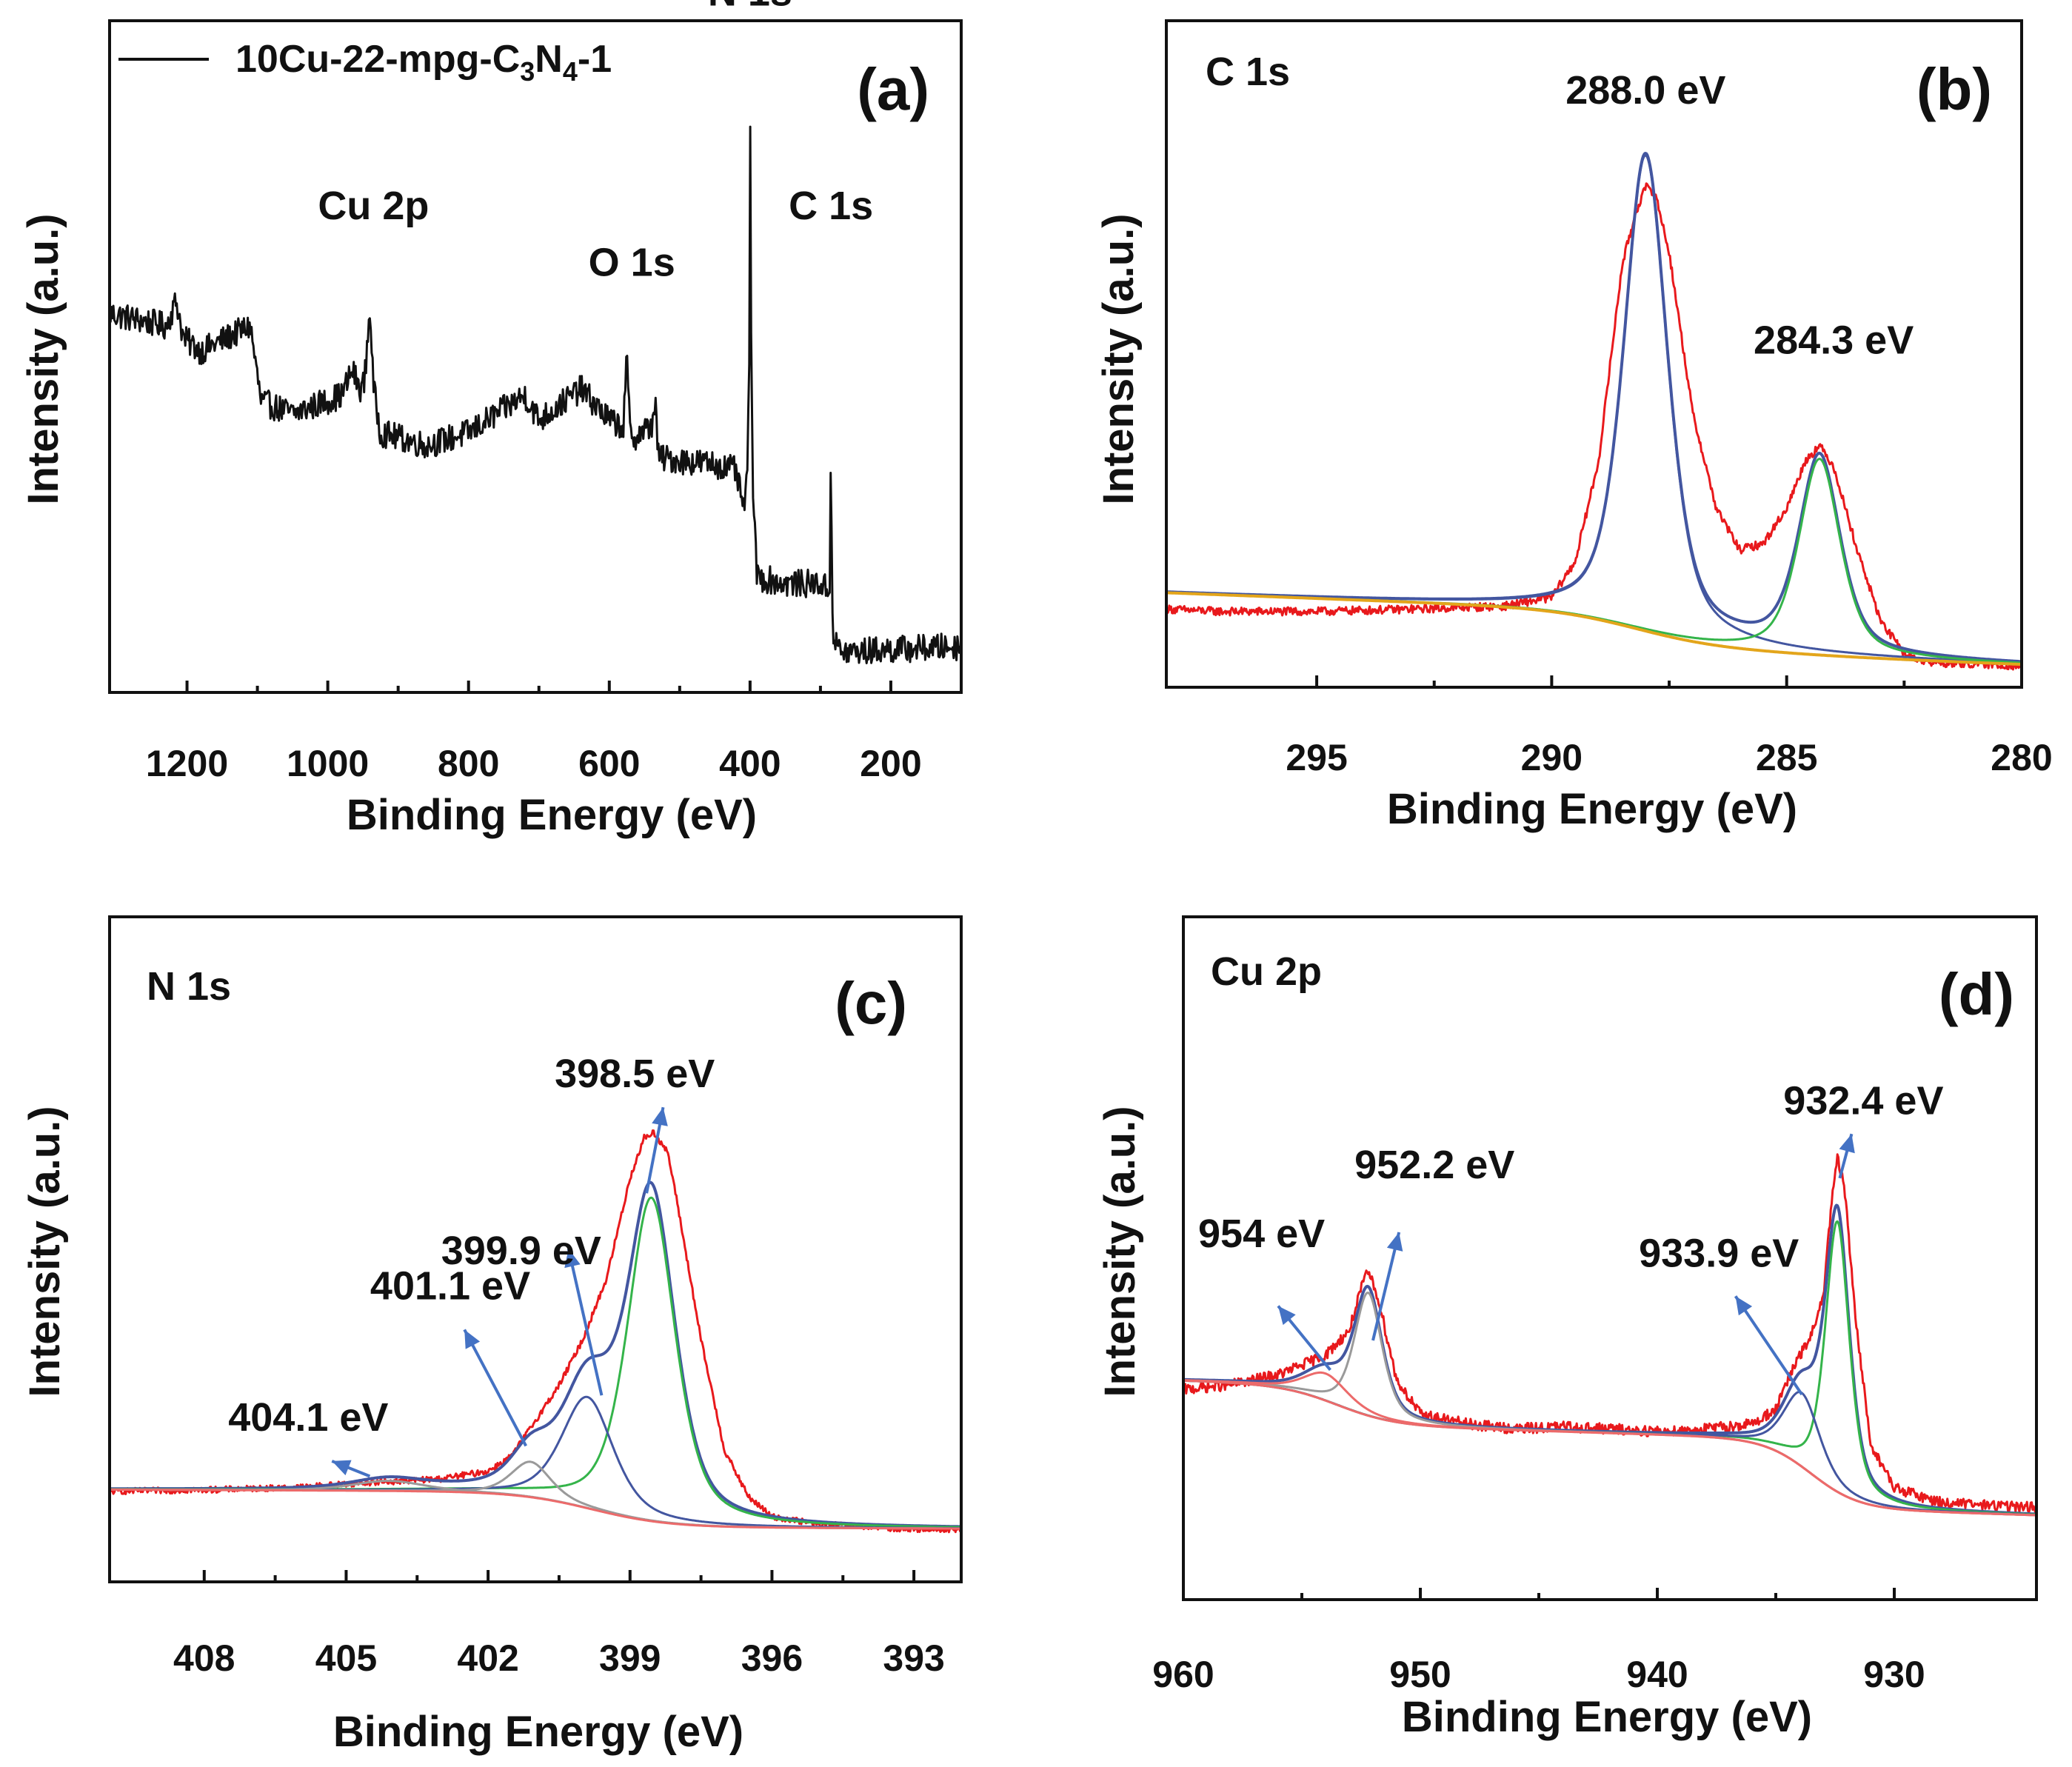 Image resolution: width=2072 pixels, height=1767 pixels. What do you see at coordinates (2021, 758) in the screenshot?
I see `panel-b-xtick-label: 280` at bounding box center [2021, 758].